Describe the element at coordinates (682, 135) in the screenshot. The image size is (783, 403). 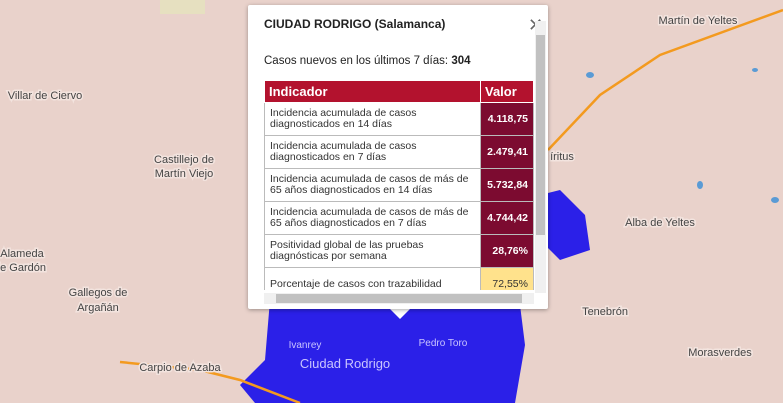
I see `water` at that location.